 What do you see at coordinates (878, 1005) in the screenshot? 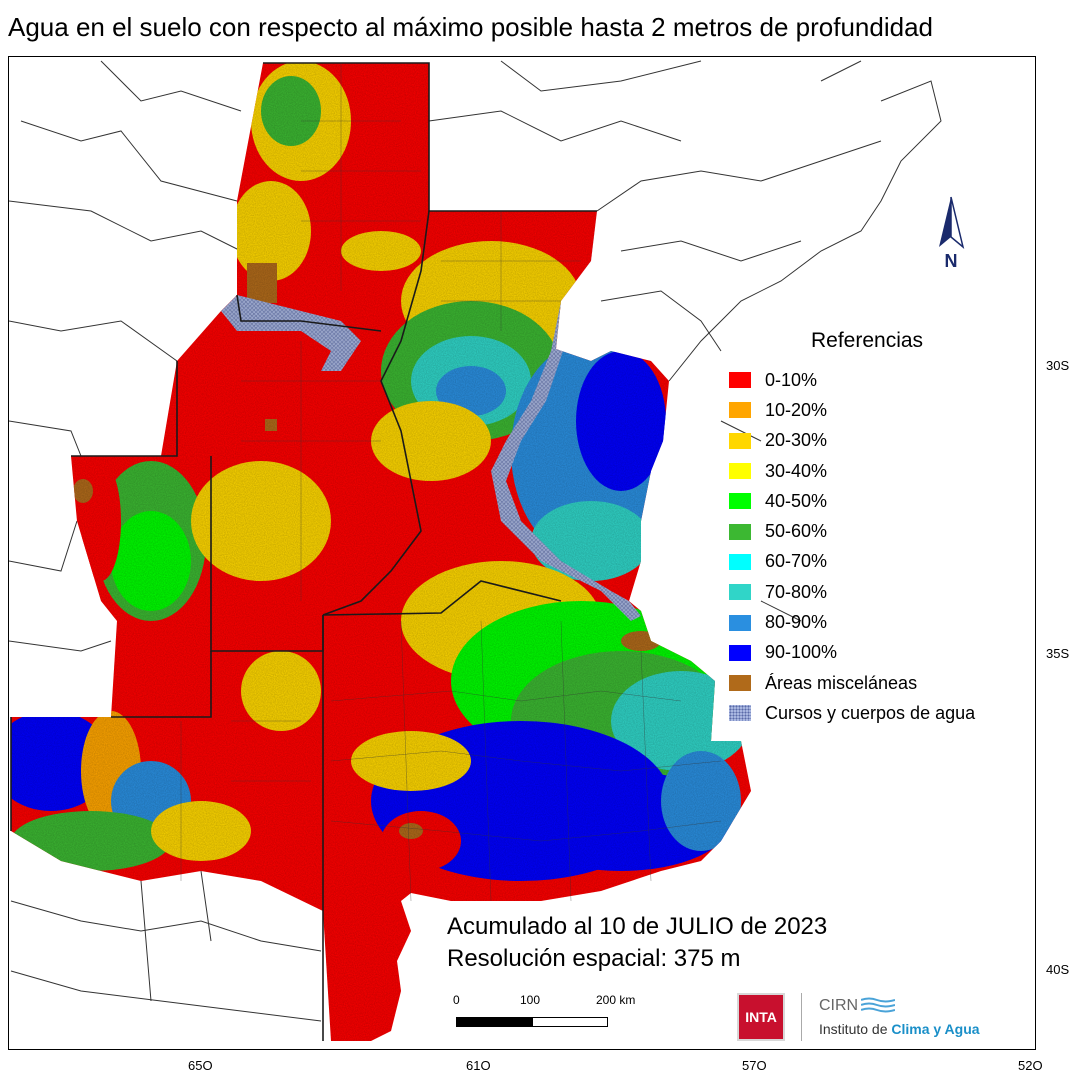
I see `waves-icon` at bounding box center [878, 1005].